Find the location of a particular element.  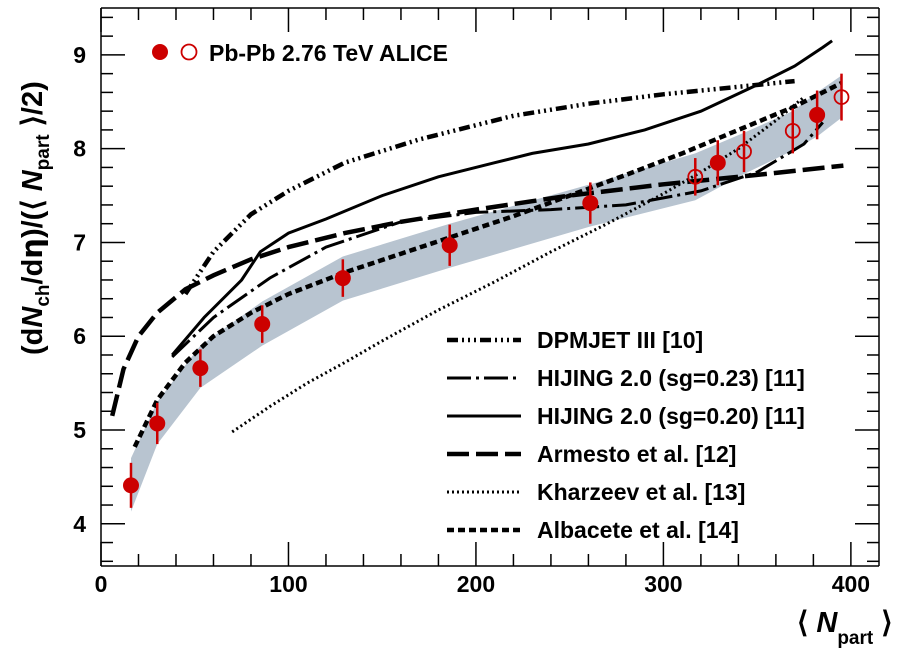

x-axis-title: ⟨ Npart ⟩ is located at coordinates (845, 628).